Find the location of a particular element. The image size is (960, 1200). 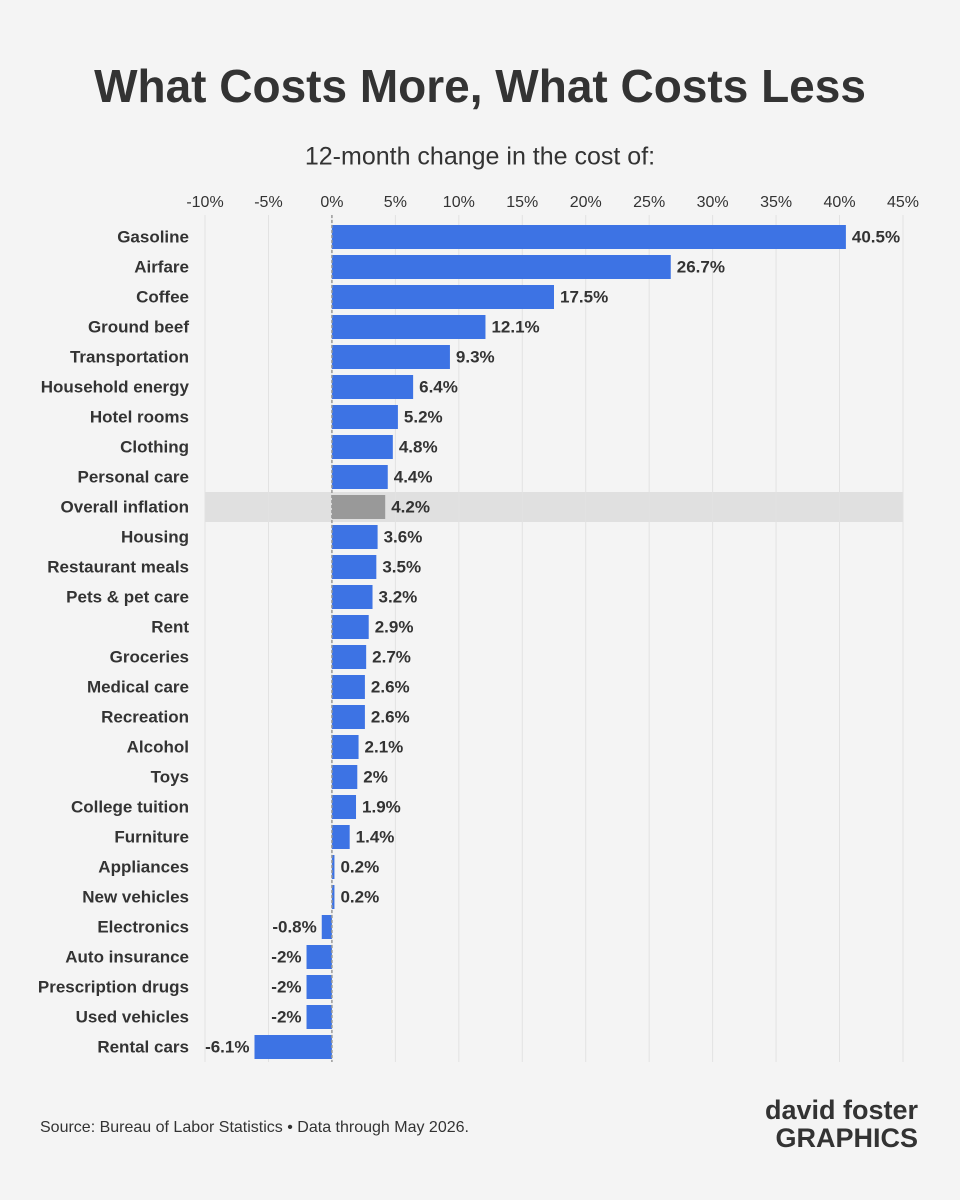

y-tick-label: Hotel rooms is located at coordinates (139, 416).